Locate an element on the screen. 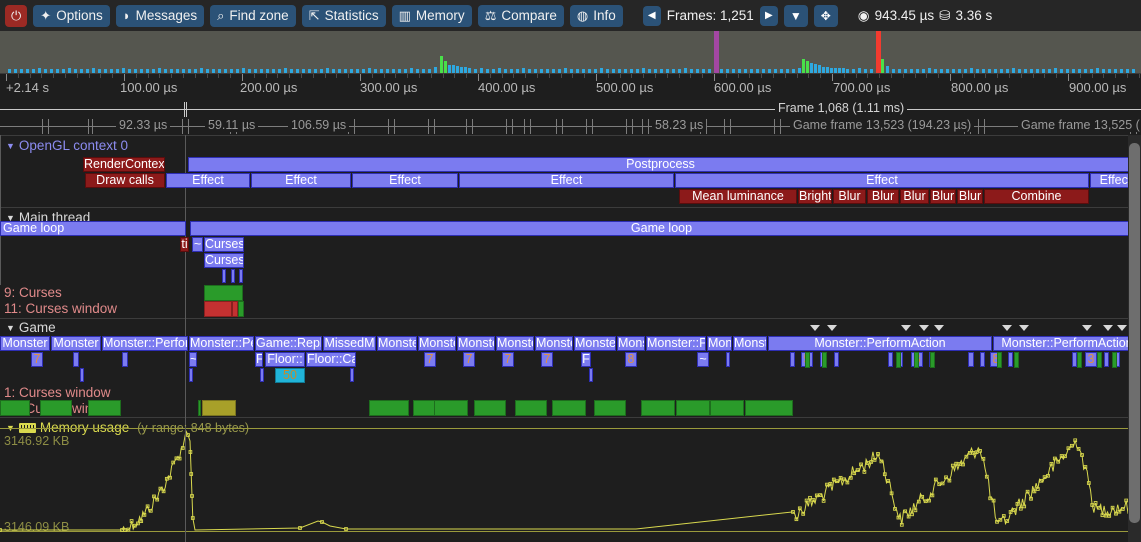 This screenshot has width=1141, height=542. opengl-zone-row3-1: Bright is located at coordinates (815, 196).